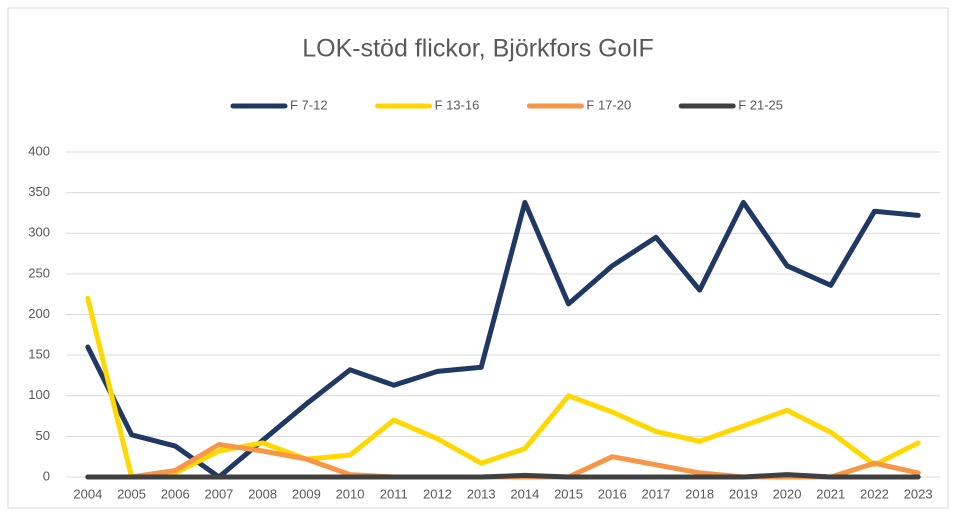  What do you see at coordinates (608, 104) in the screenshot?
I see `legend-label: F 17-20` at bounding box center [608, 104].